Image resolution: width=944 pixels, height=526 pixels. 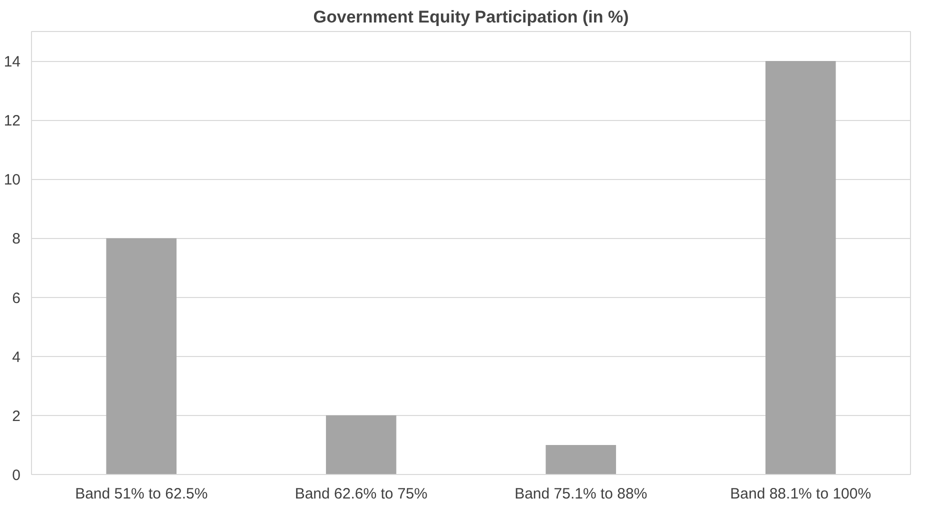 I want to click on y-tick-label: 4, so click(x=16, y=357).